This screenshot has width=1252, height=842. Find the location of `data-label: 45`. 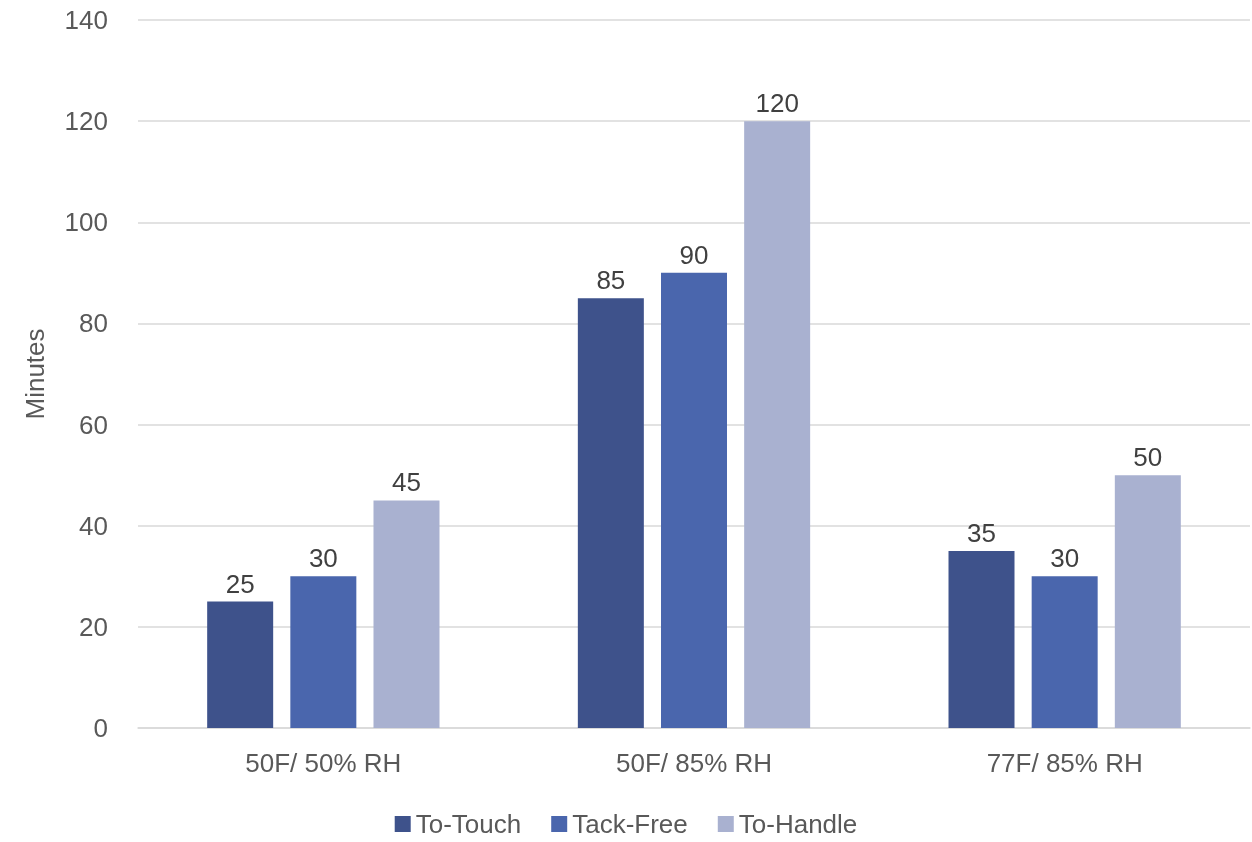

data-label: 45 is located at coordinates (406, 482).